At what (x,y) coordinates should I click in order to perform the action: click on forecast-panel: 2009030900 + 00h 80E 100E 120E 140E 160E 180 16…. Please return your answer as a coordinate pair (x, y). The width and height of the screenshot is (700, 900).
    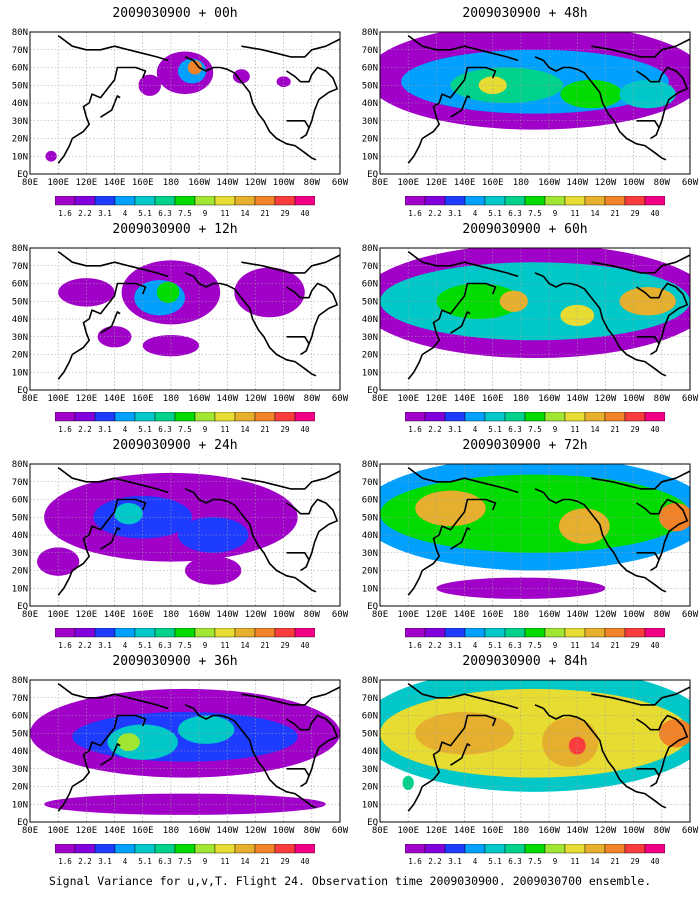
    Looking at the image, I should click on (179, 112).